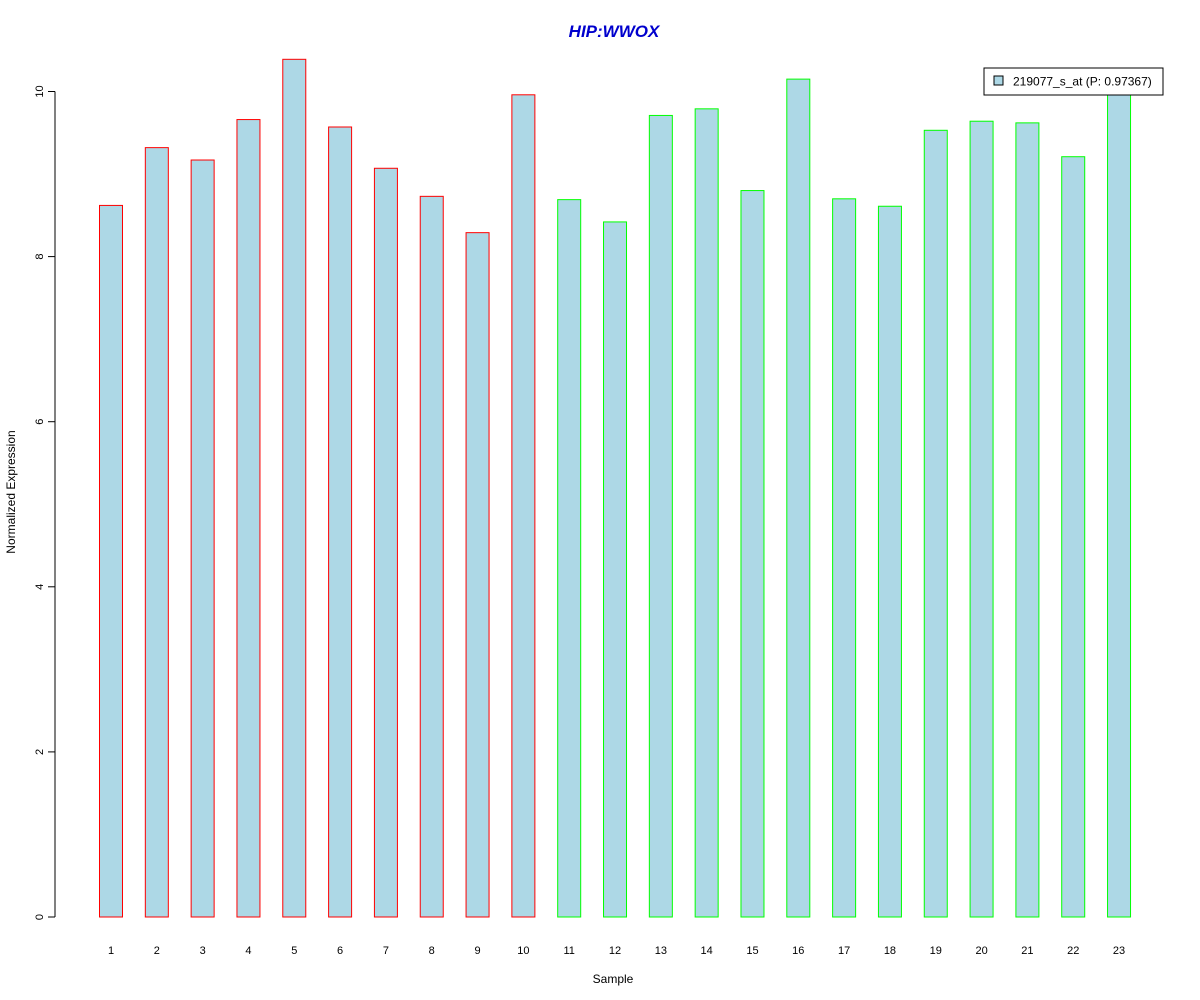 The height and width of the screenshot is (1000, 1200). I want to click on legend: 219077_s_at (P: 0.97367), so click(1073, 81).